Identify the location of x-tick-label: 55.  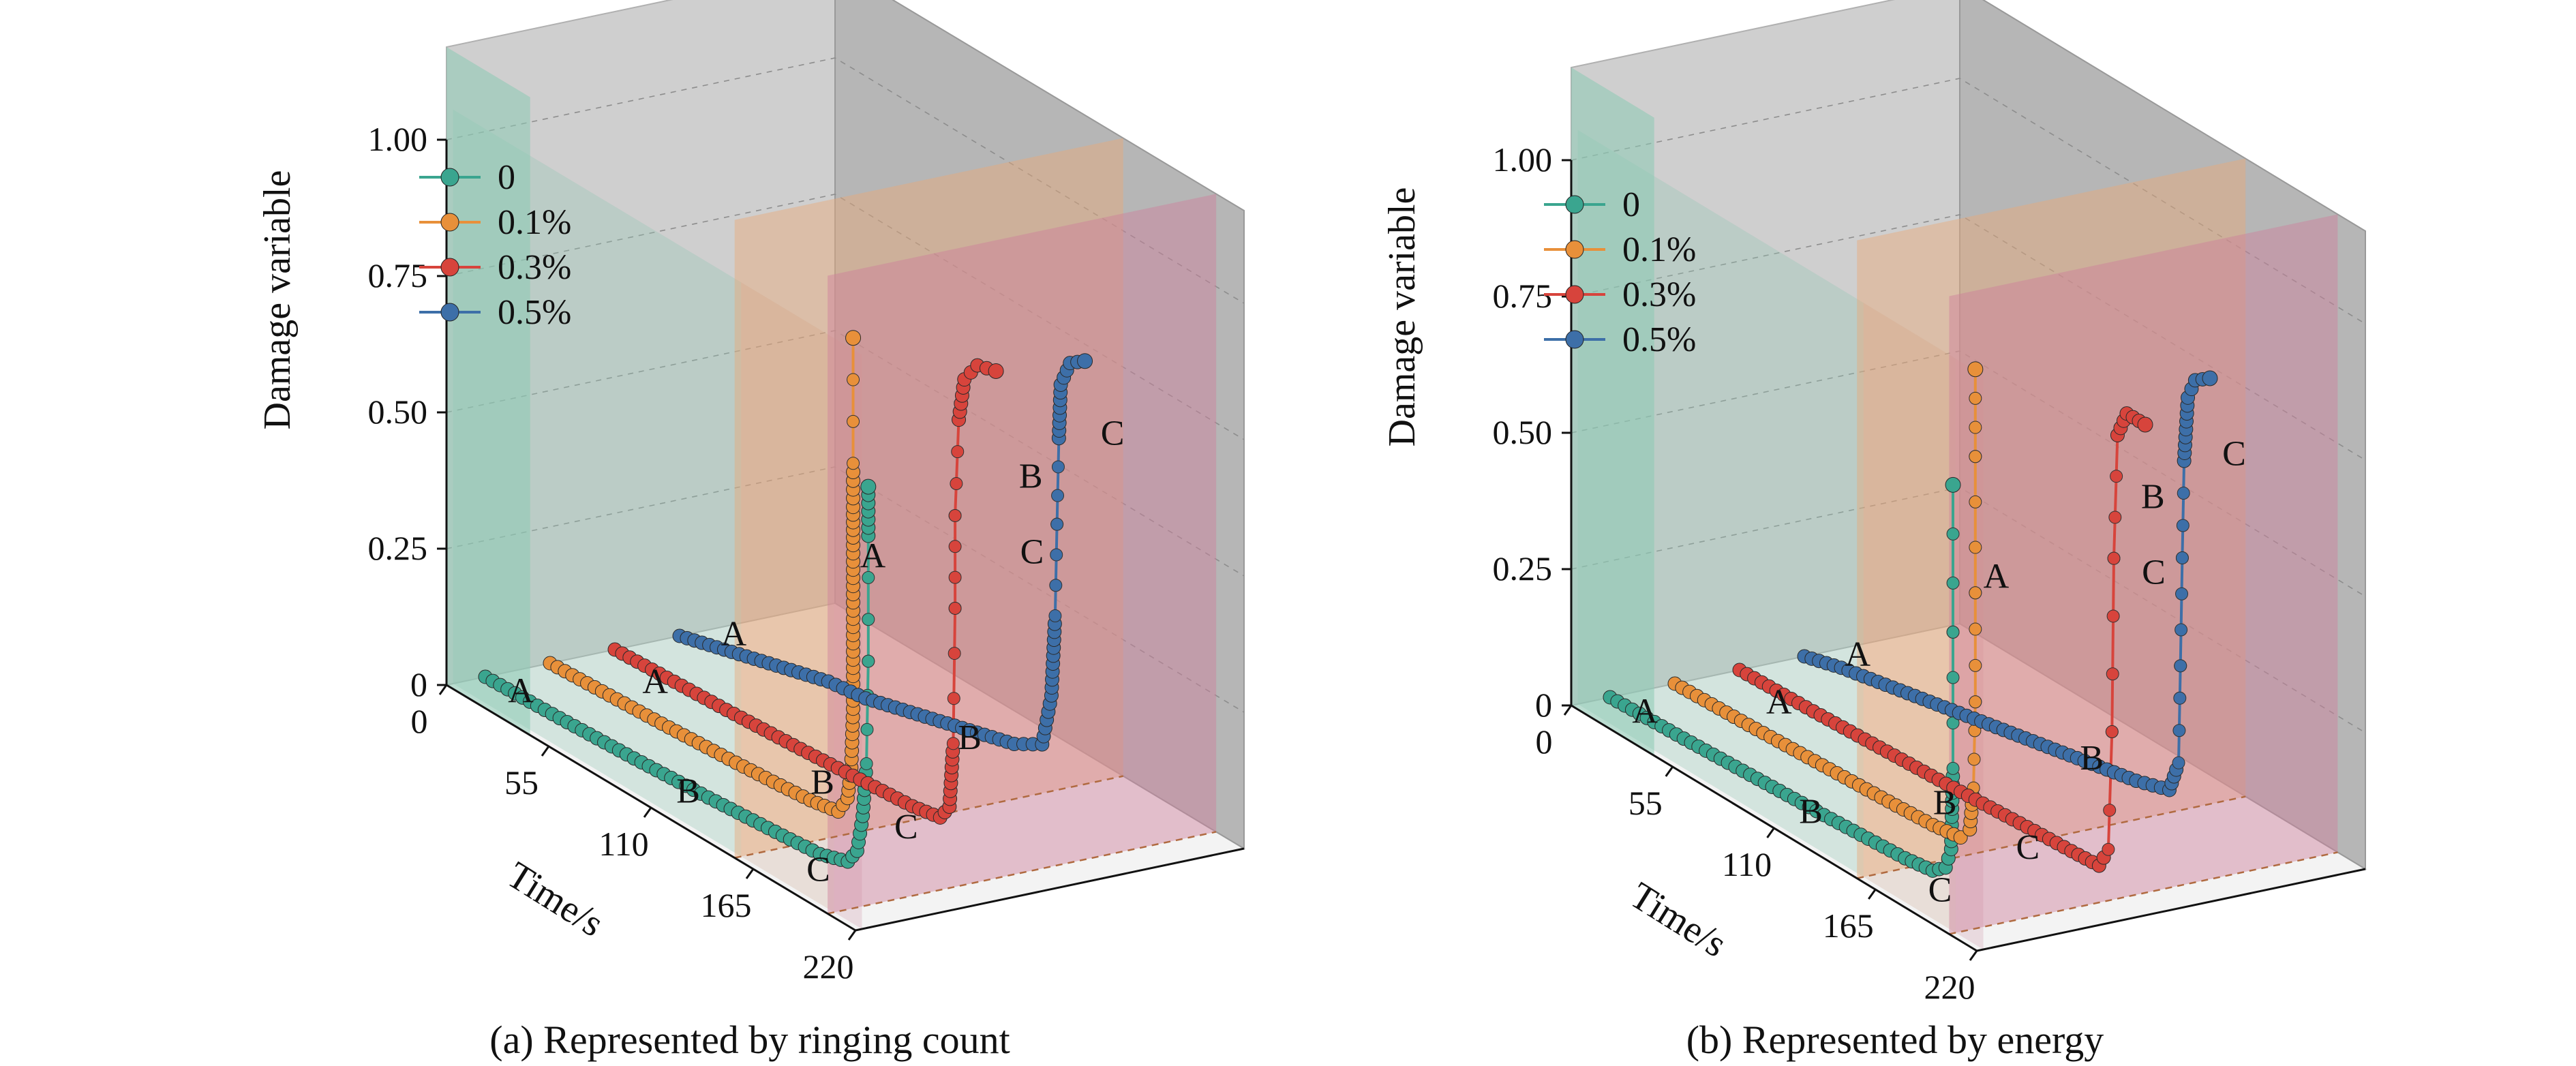
(521, 782).